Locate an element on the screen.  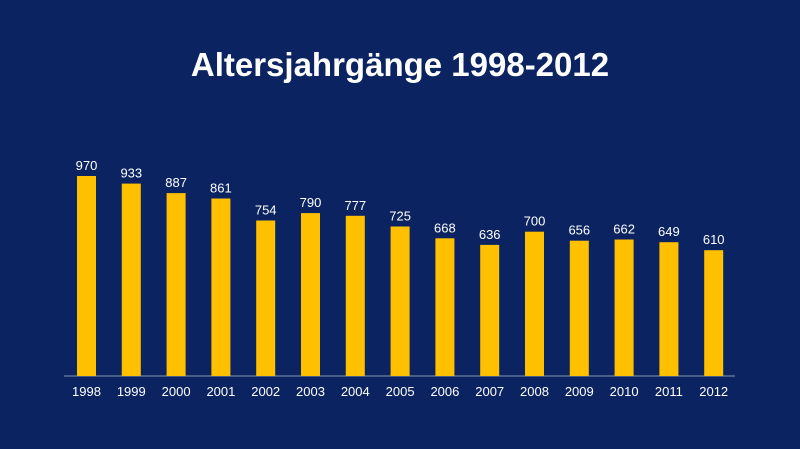
bar-2005 is located at coordinates (400, 301).